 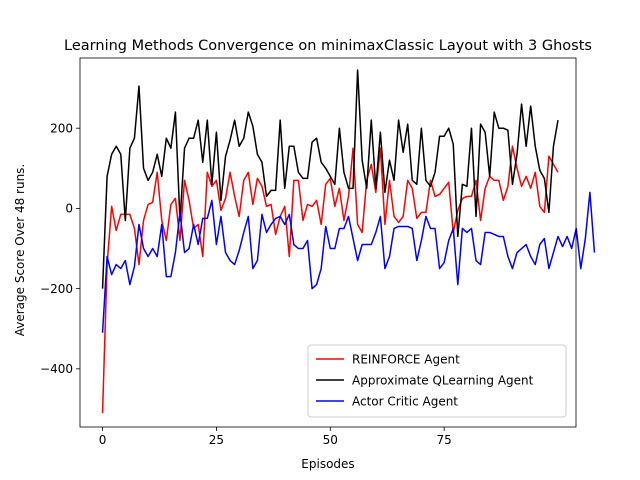 What do you see at coordinates (103, 440) in the screenshot?
I see `x-tick-label: 0` at bounding box center [103, 440].